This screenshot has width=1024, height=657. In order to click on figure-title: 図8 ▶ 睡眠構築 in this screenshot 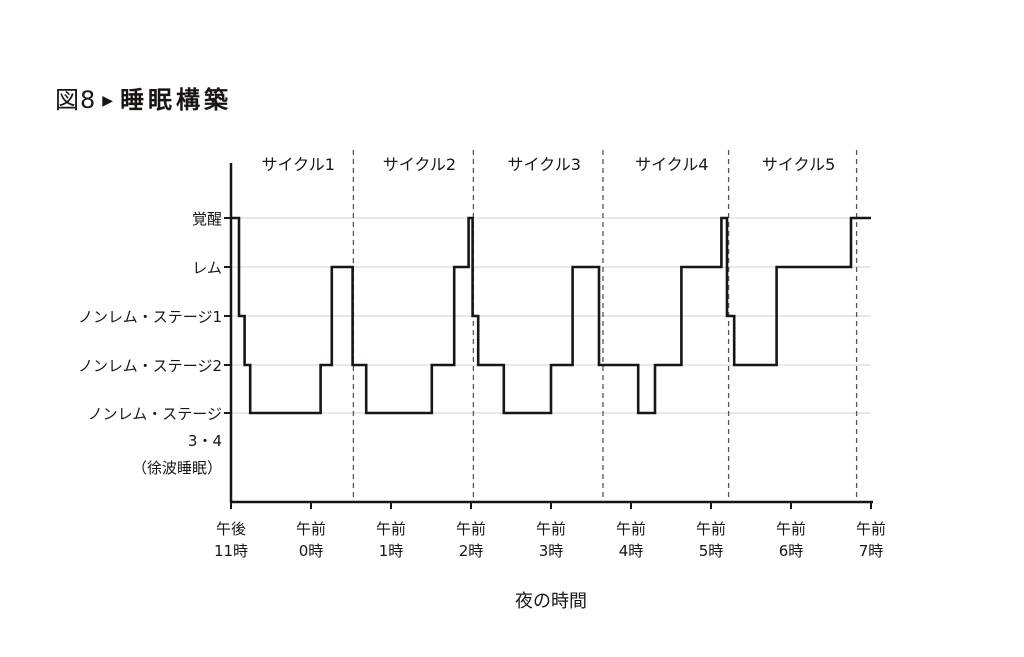, I will do `click(143, 97)`.